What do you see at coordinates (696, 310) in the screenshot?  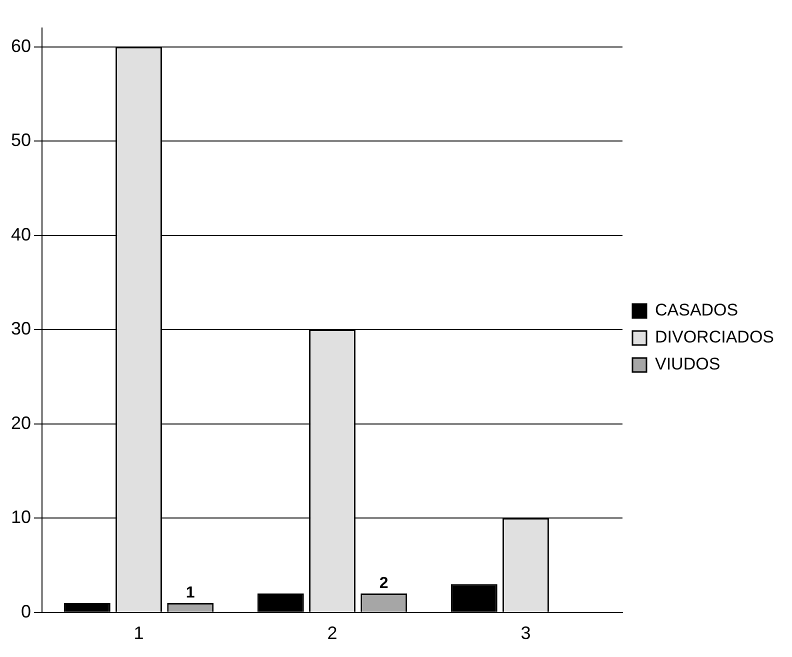 I see `legend-label: CASADOS` at bounding box center [696, 310].